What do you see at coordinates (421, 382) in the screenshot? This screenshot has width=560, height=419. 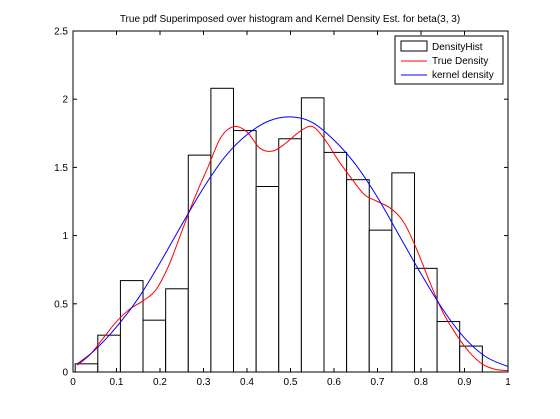 I see `x-tick-label: 0.8` at bounding box center [421, 382].